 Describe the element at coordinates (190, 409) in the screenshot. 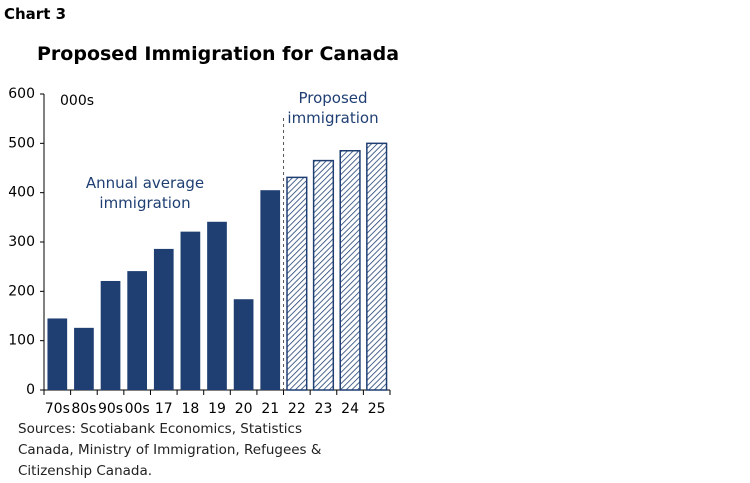

I see `x-tick-label: 18` at that location.